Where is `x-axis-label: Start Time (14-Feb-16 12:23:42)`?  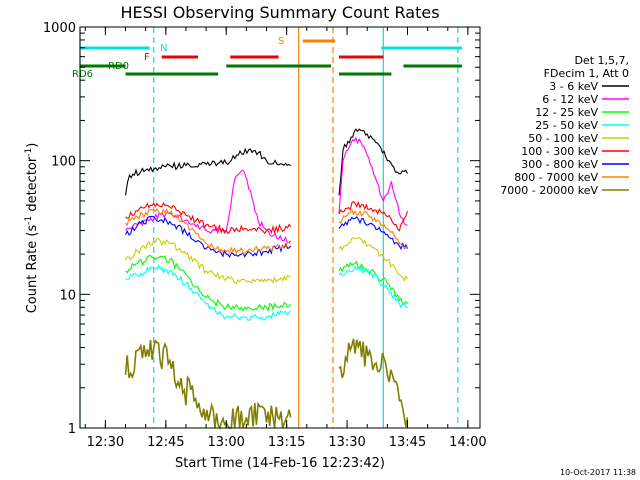 x-axis-label: Start Time (14-Feb-16 12:23:42) is located at coordinates (280, 463).